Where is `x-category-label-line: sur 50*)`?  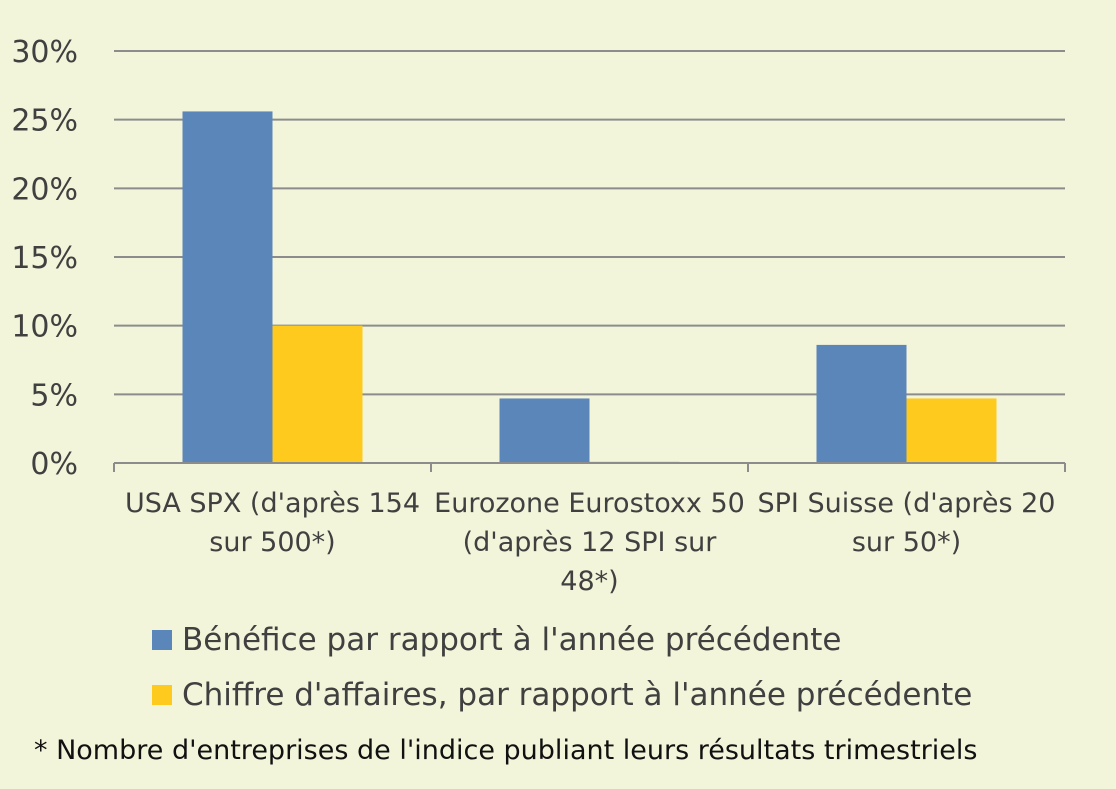 x-category-label-line: sur 50*) is located at coordinates (906, 542).